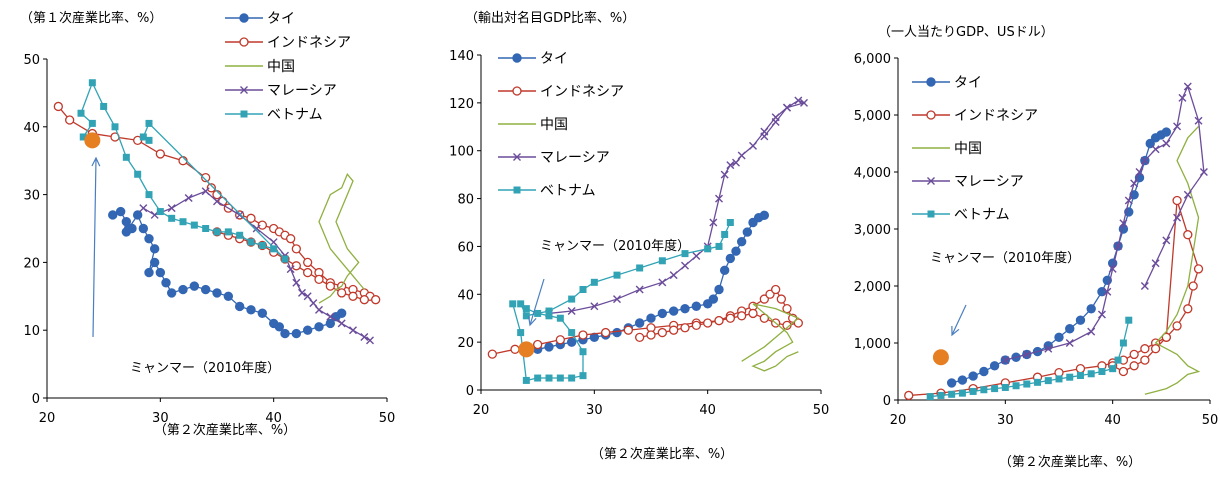 The height and width of the screenshot is (477, 1220). What do you see at coordinates (872, 173) in the screenshot?
I see `y-tick-label: 4,000` at bounding box center [872, 173].